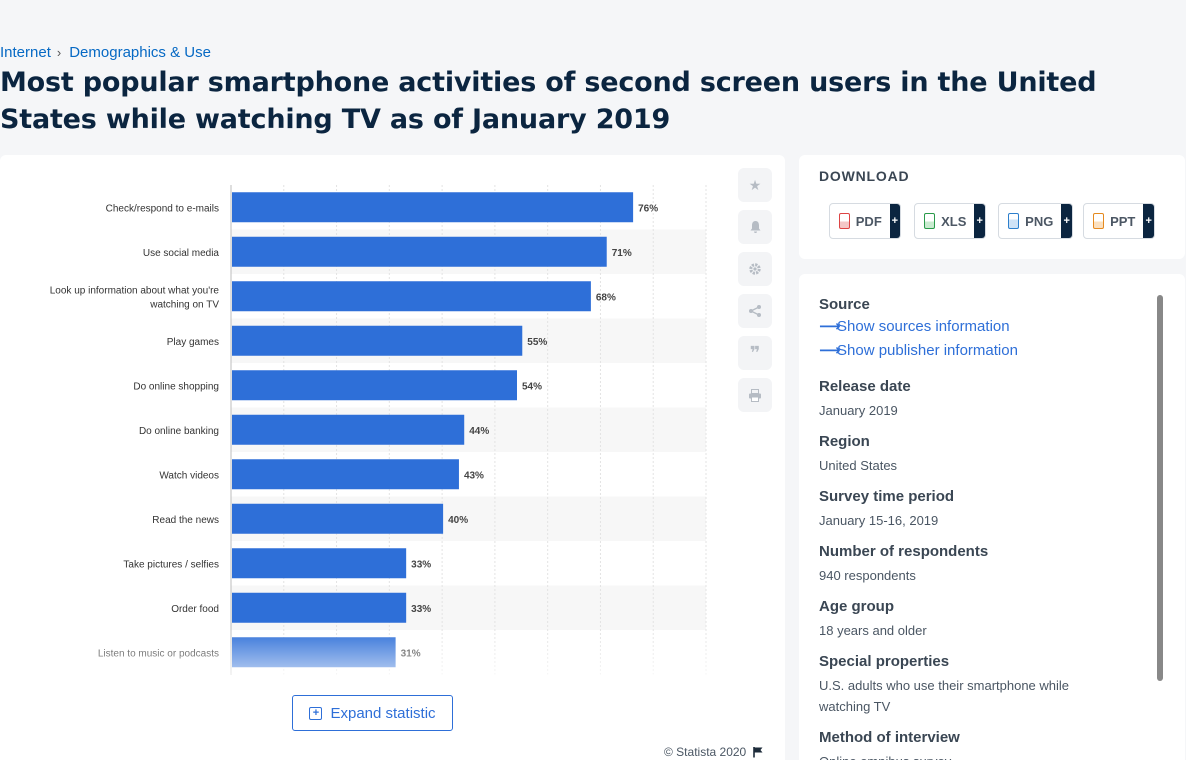 This screenshot has width=1186, height=760. What do you see at coordinates (185, 520) in the screenshot?
I see `category-label: Read the news` at bounding box center [185, 520].